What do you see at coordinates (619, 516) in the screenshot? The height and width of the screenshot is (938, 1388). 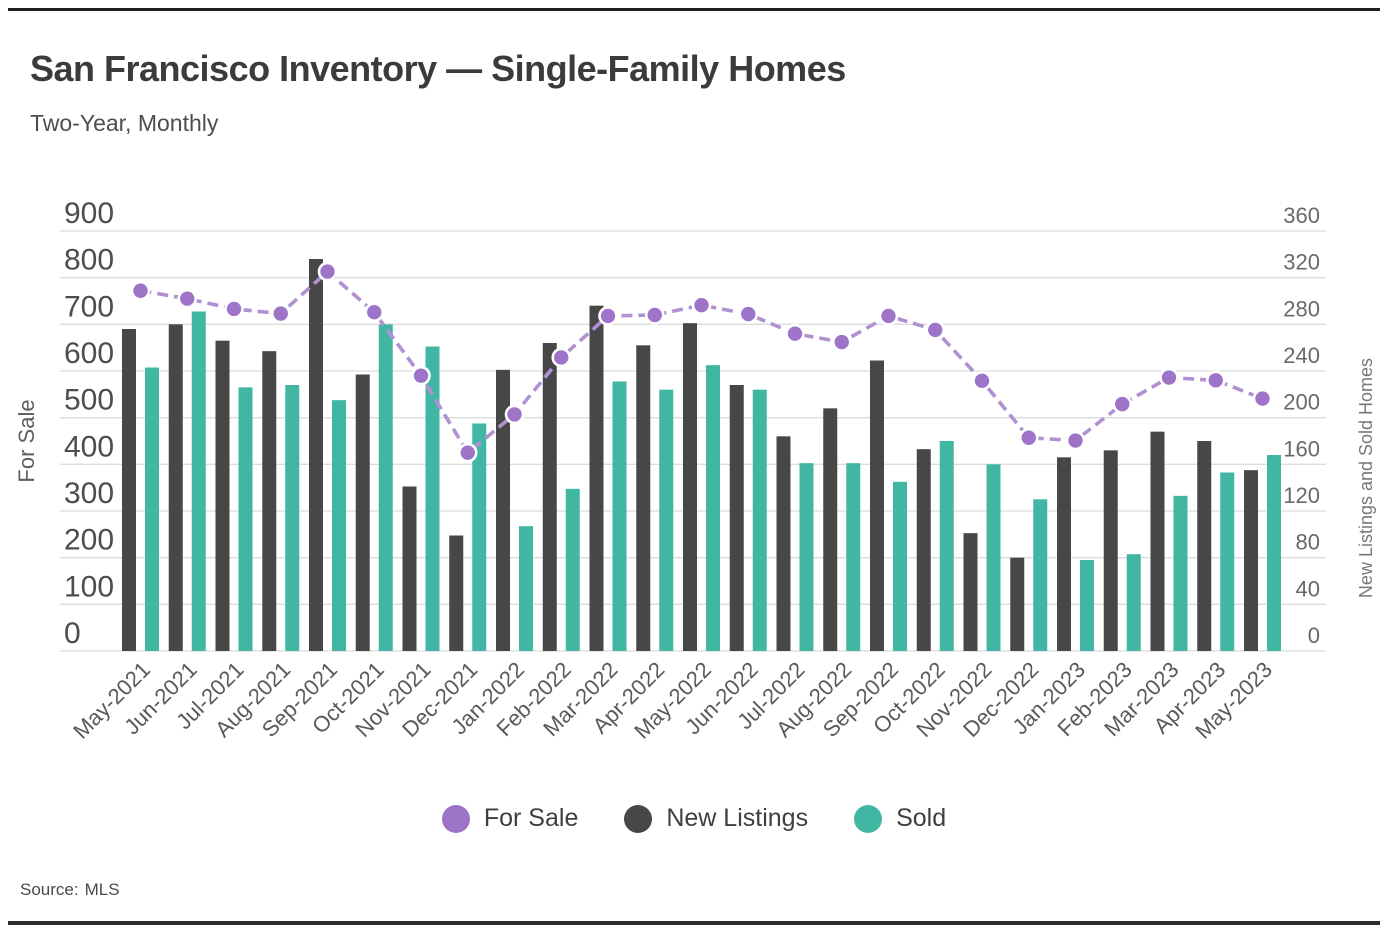 I see `bar-sold-Mar-2022` at bounding box center [619, 516].